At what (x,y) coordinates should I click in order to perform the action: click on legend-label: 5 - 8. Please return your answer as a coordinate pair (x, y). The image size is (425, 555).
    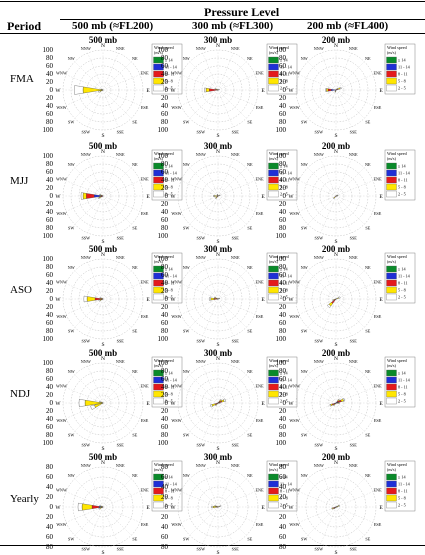
    Looking at the image, I should click on (402, 81).